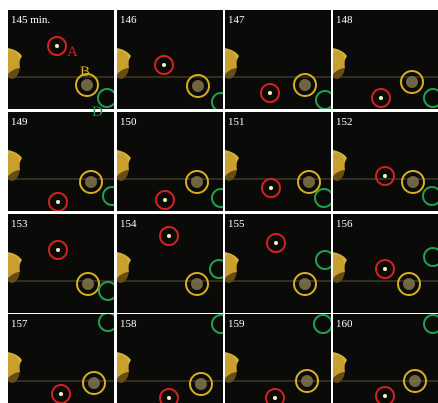  Describe the element at coordinates (344, 324) in the screenshot. I see `time-label: 160` at that location.